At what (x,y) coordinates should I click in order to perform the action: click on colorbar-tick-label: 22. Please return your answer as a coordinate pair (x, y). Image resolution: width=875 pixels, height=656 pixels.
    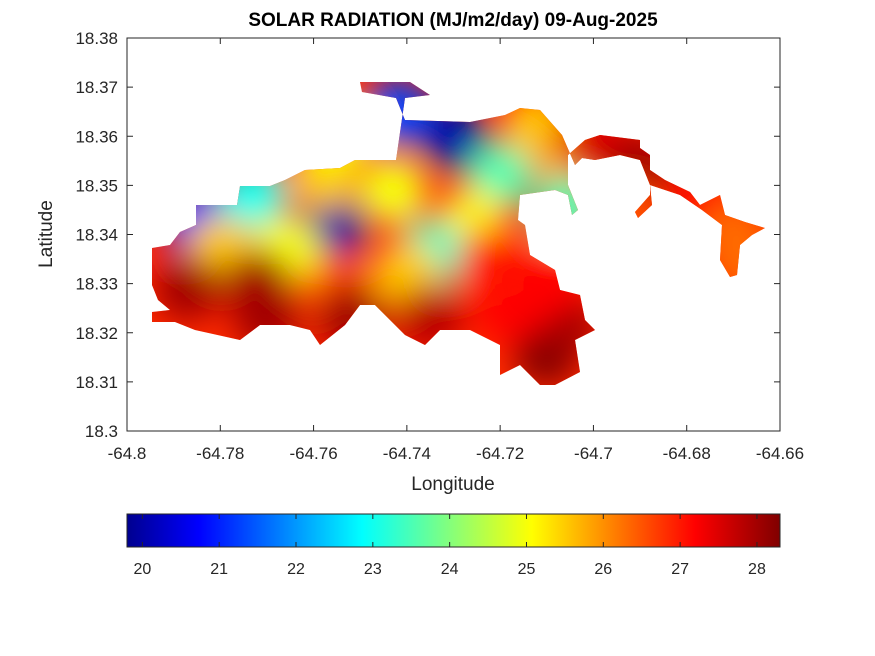
    Looking at the image, I should click on (296, 569).